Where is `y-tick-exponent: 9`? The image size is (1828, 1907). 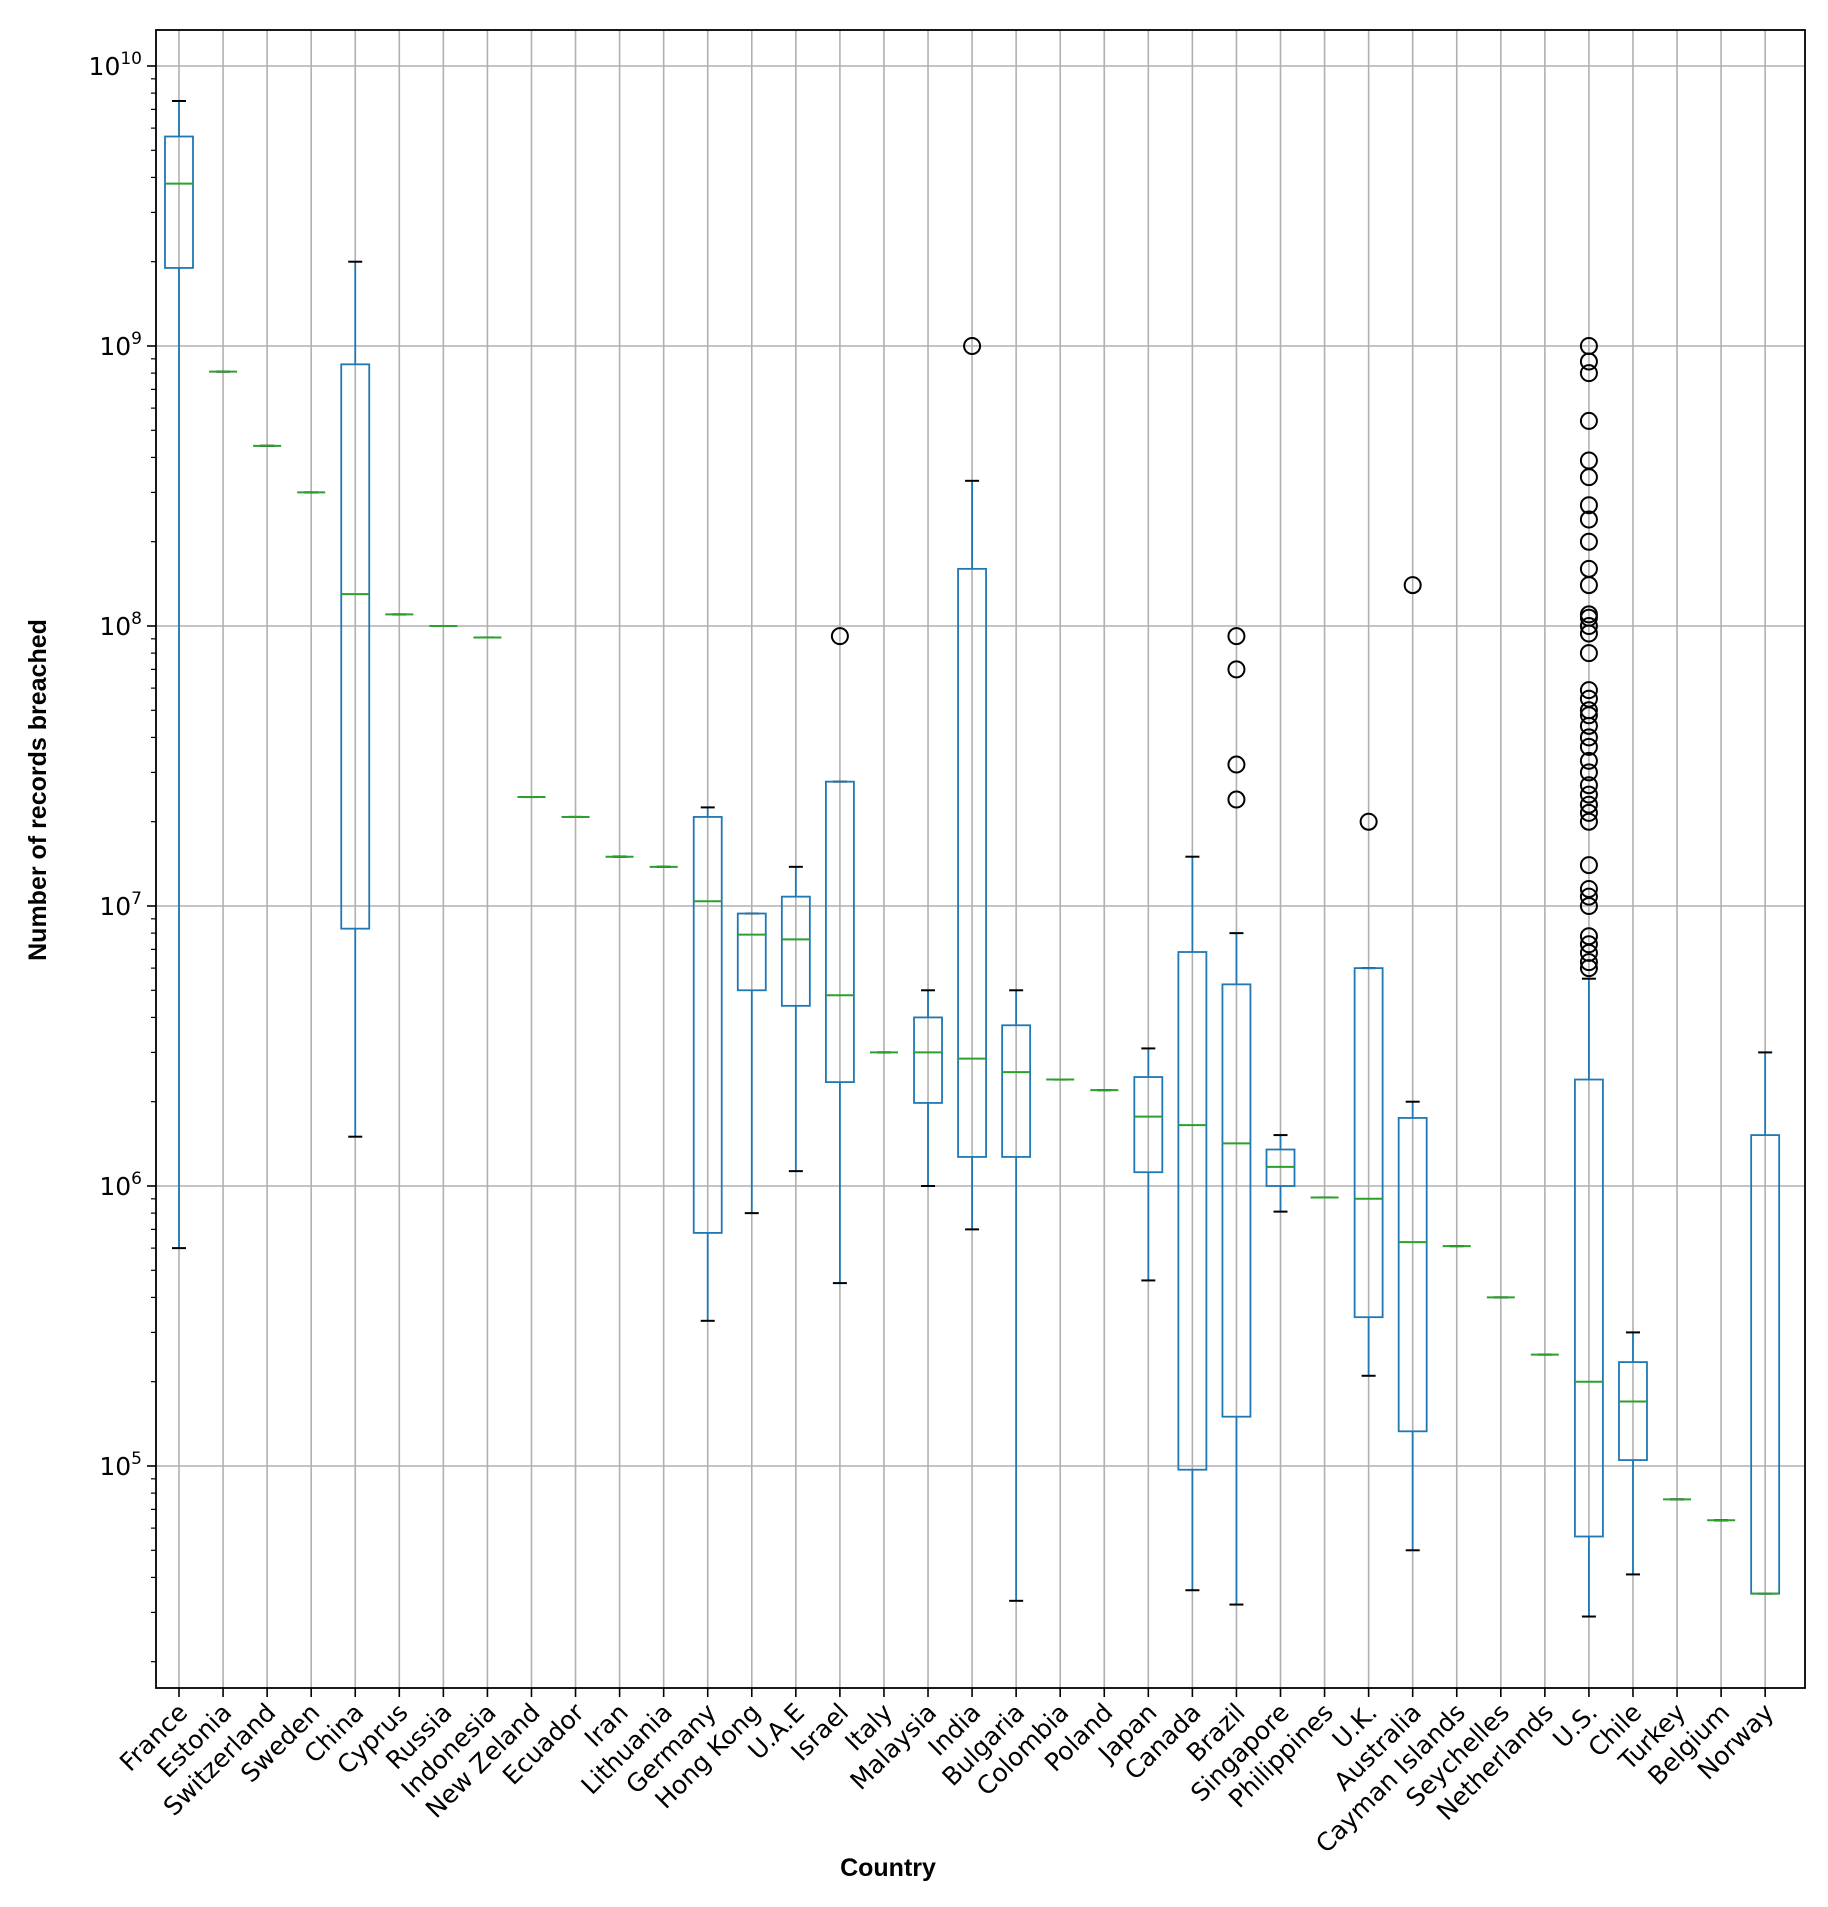
y-tick-exponent: 9 is located at coordinates (136, 339).